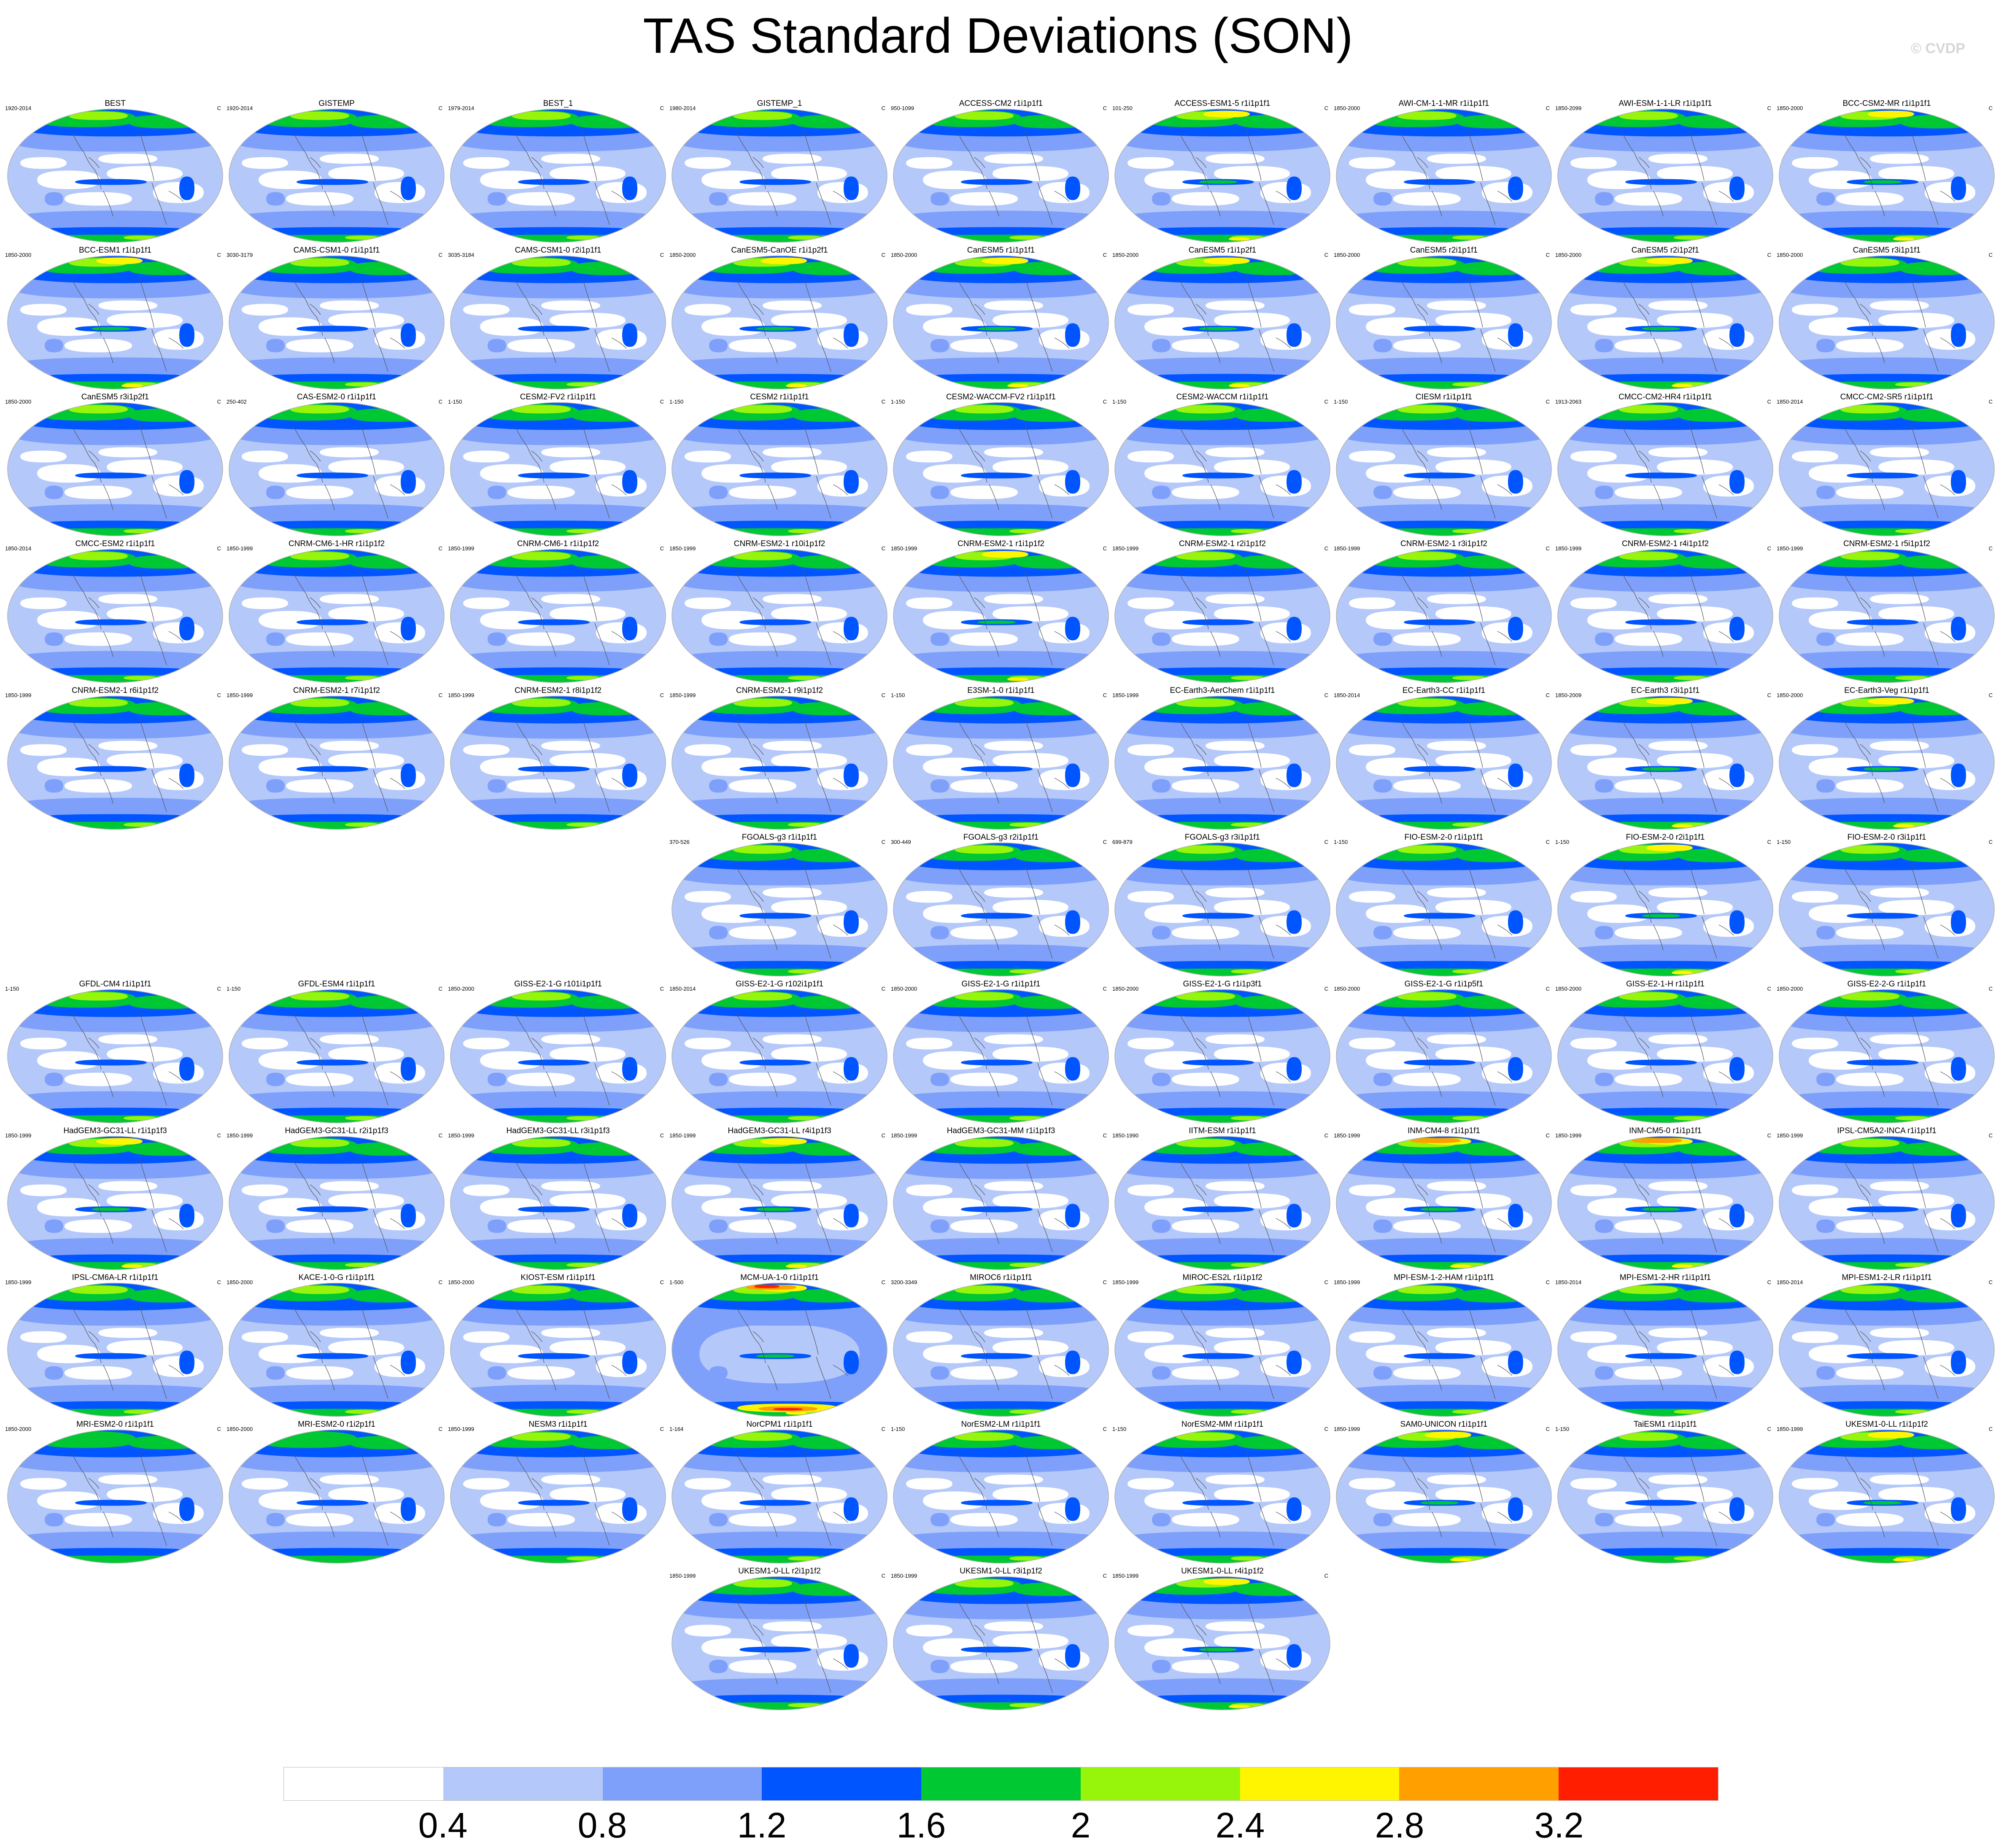 The height and width of the screenshot is (1848, 1996). Describe the element at coordinates (559, 1424) in the screenshot. I see `panel-title: NESM3 r1i1p1f1` at that location.